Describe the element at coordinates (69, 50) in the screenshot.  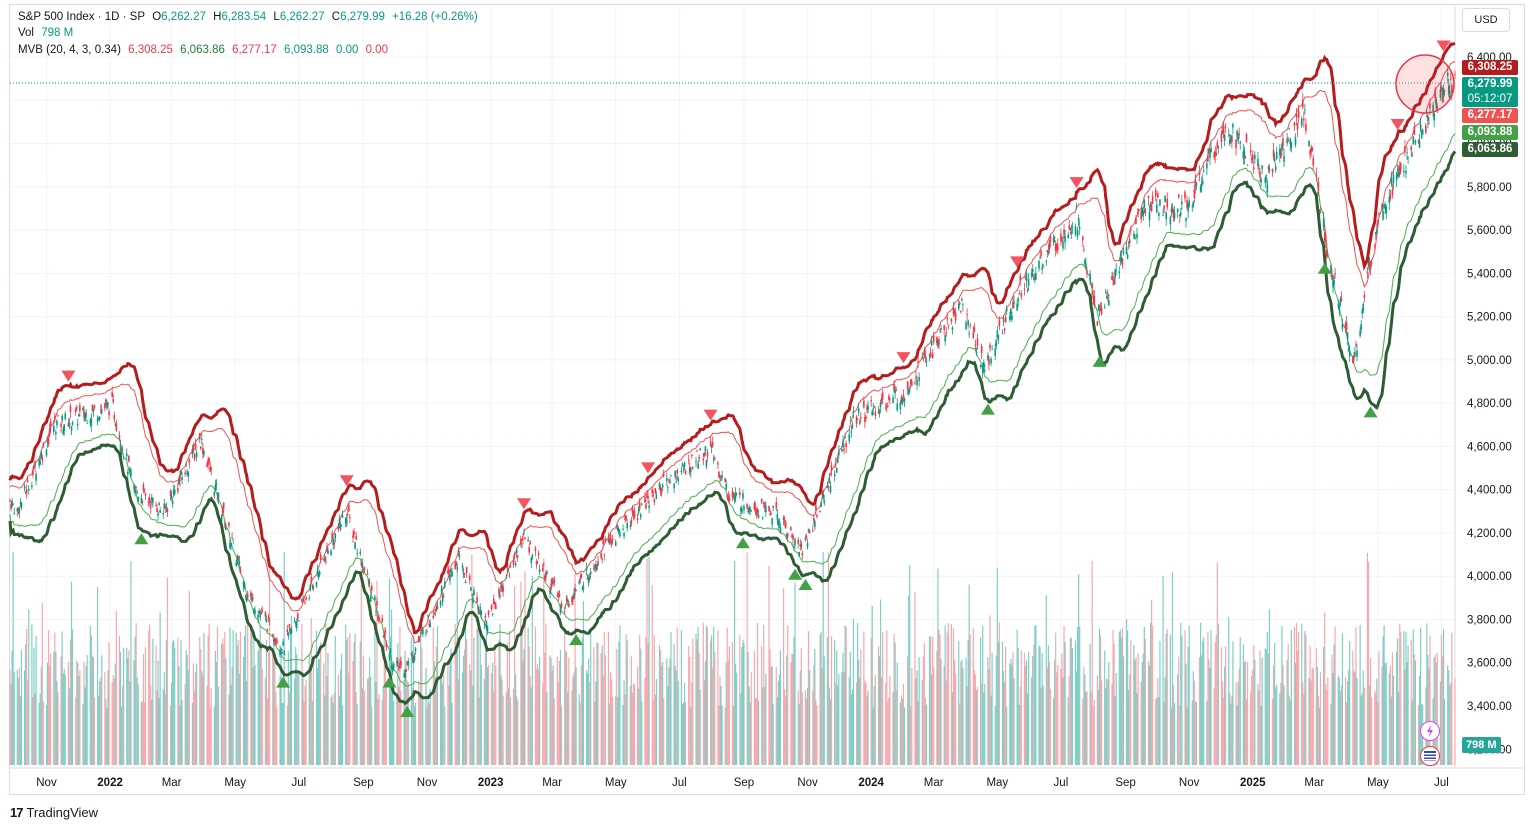
I see `mvb-label: MVB (20, 4, 3, 0.34)` at that location.